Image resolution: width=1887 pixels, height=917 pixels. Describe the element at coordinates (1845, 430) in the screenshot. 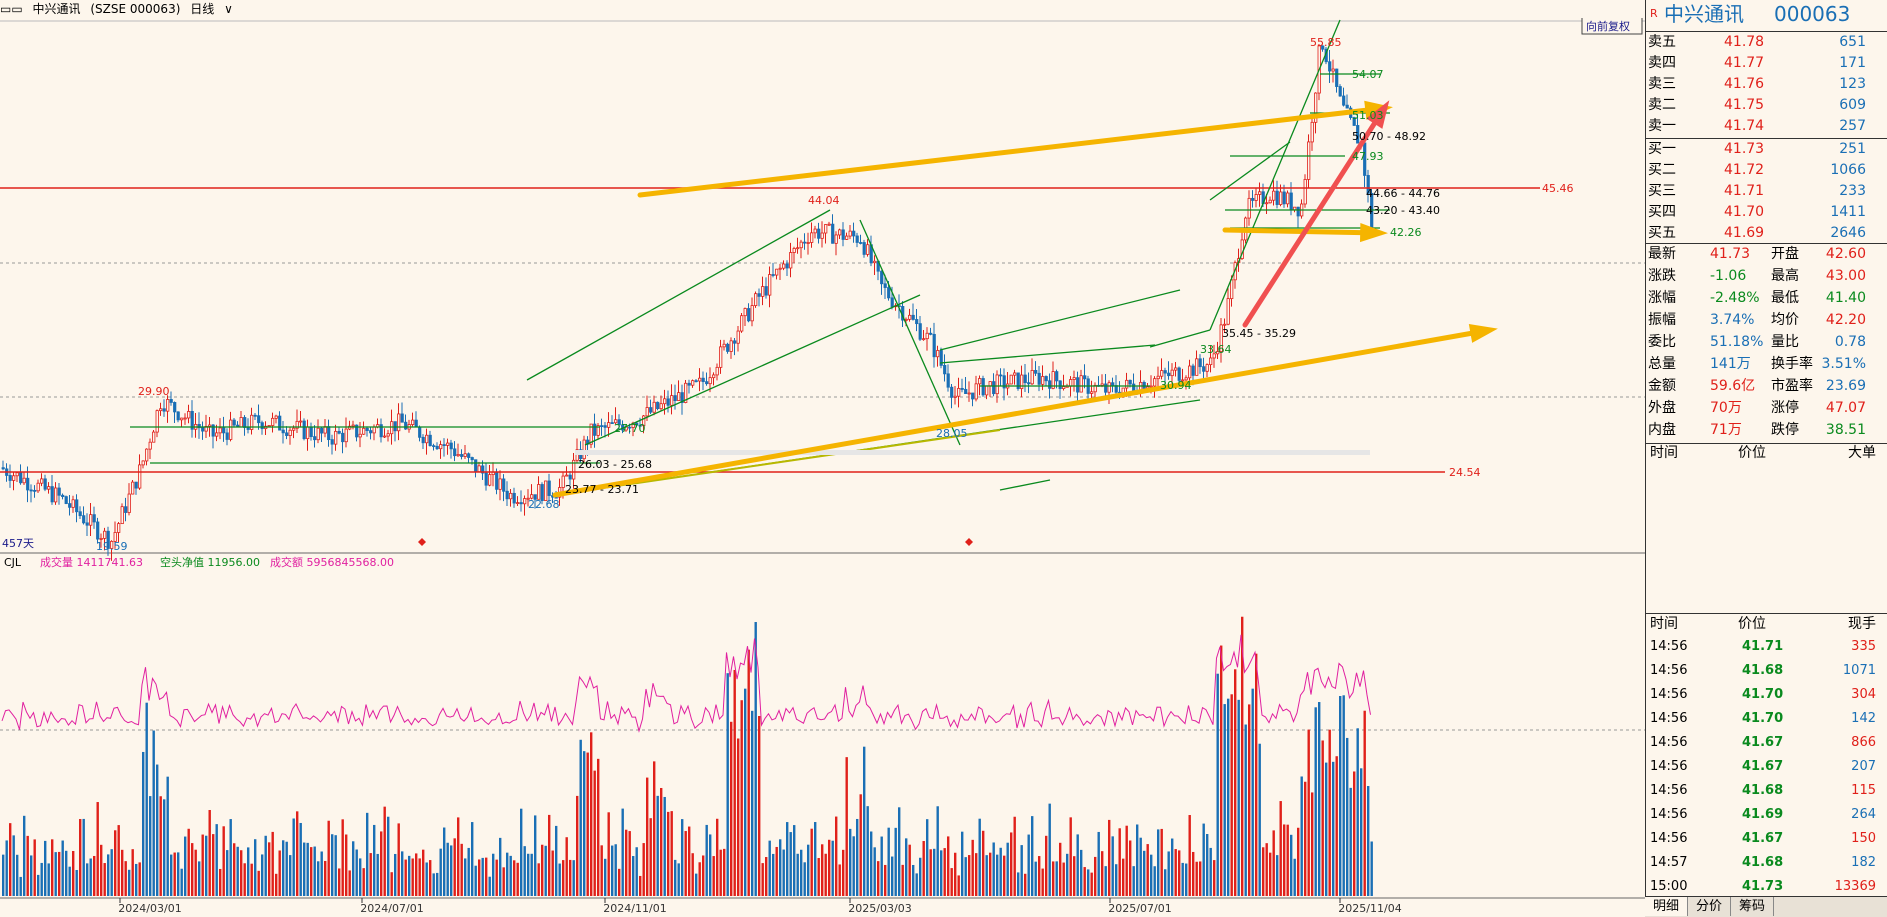

I see `stat-value: 38.51` at that location.